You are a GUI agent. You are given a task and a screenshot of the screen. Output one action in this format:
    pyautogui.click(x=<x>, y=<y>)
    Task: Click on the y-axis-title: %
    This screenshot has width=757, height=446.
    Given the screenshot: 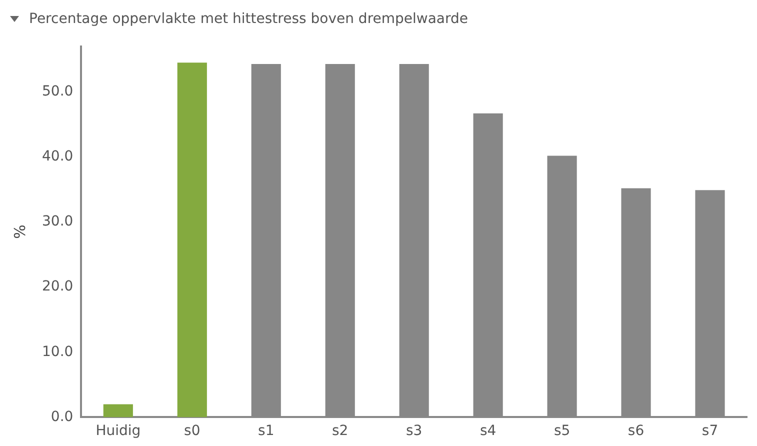 What is the action you would take?
    pyautogui.click(x=19, y=231)
    